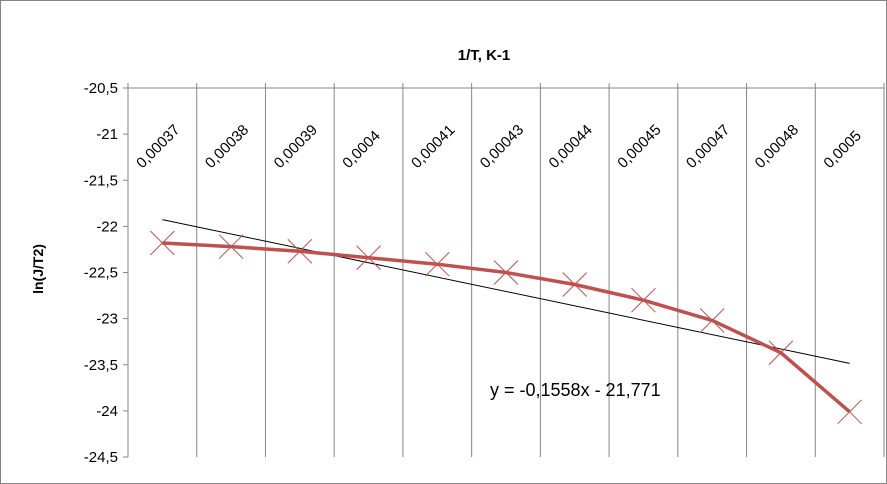 Image resolution: width=887 pixels, height=484 pixels. What do you see at coordinates (502, 146) in the screenshot?
I see `x-category-label: 0,00043` at bounding box center [502, 146].